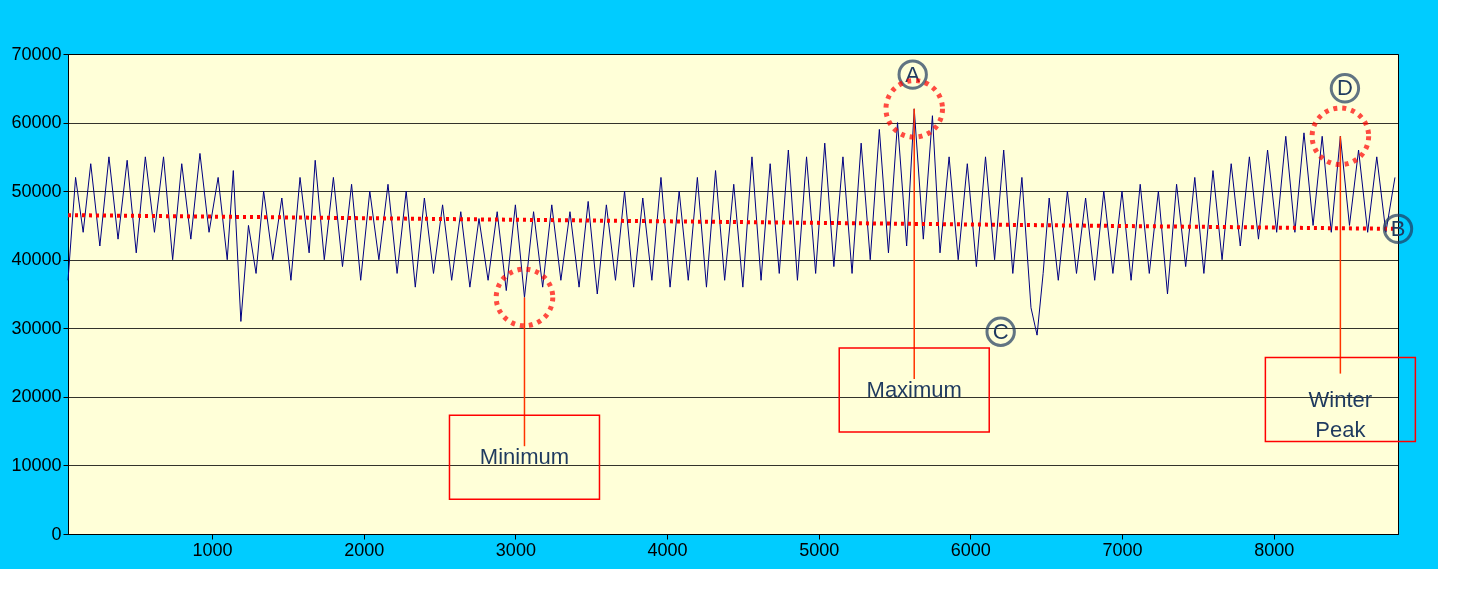 The height and width of the screenshot is (605, 1460). What do you see at coordinates (36, 53) in the screenshot?
I see `y-tick-label: 70000` at bounding box center [36, 53].